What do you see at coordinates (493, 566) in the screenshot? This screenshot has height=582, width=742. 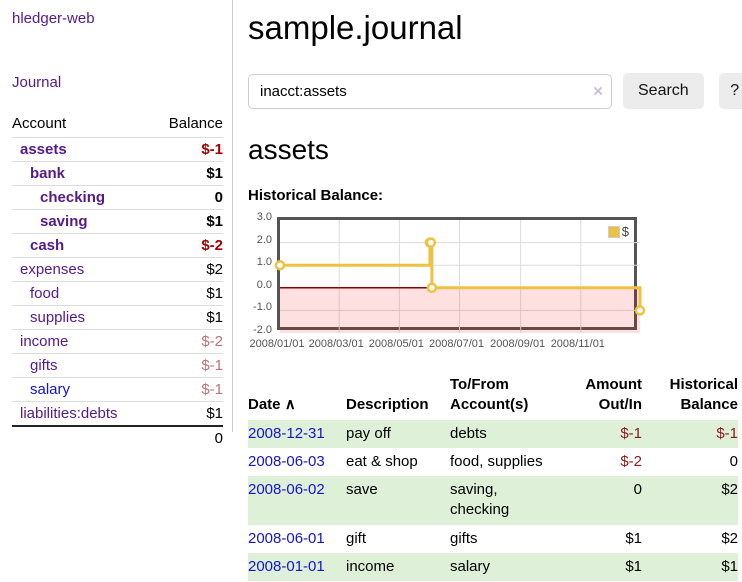 I see `register-row: 2008-01-01 income salary $1 $1` at bounding box center [493, 566].